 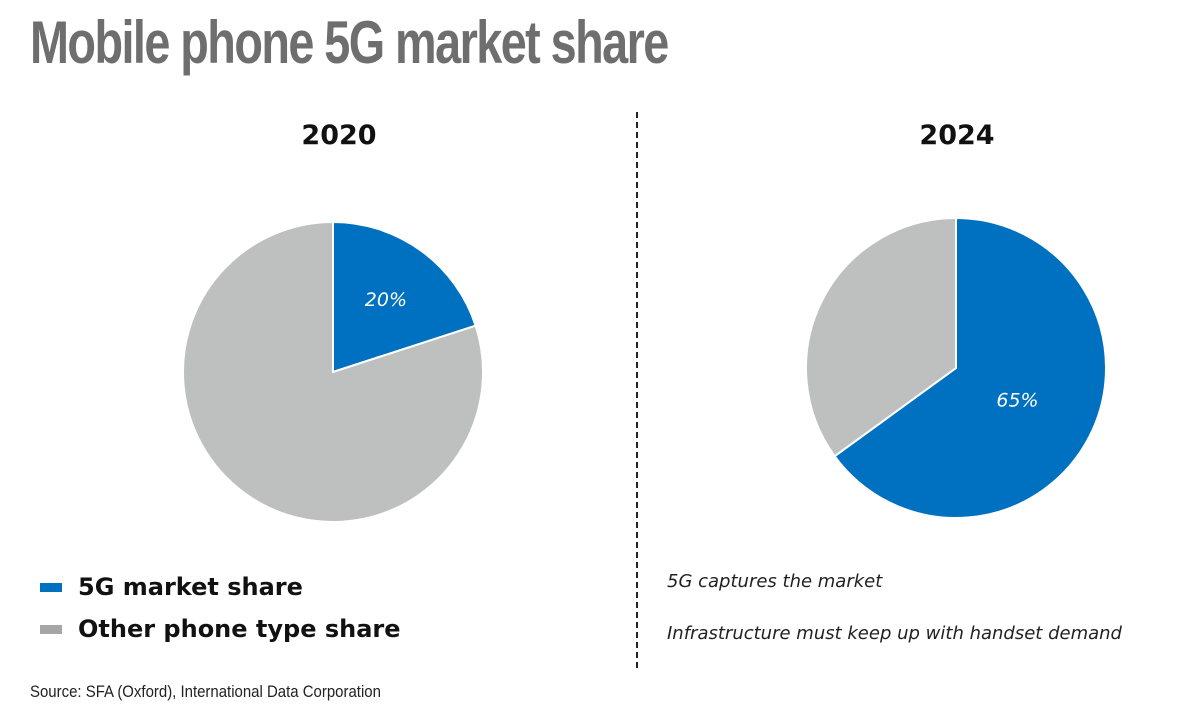 What do you see at coordinates (881, 337) in the screenshot?
I see `pie-slice-2024-other` at bounding box center [881, 337].